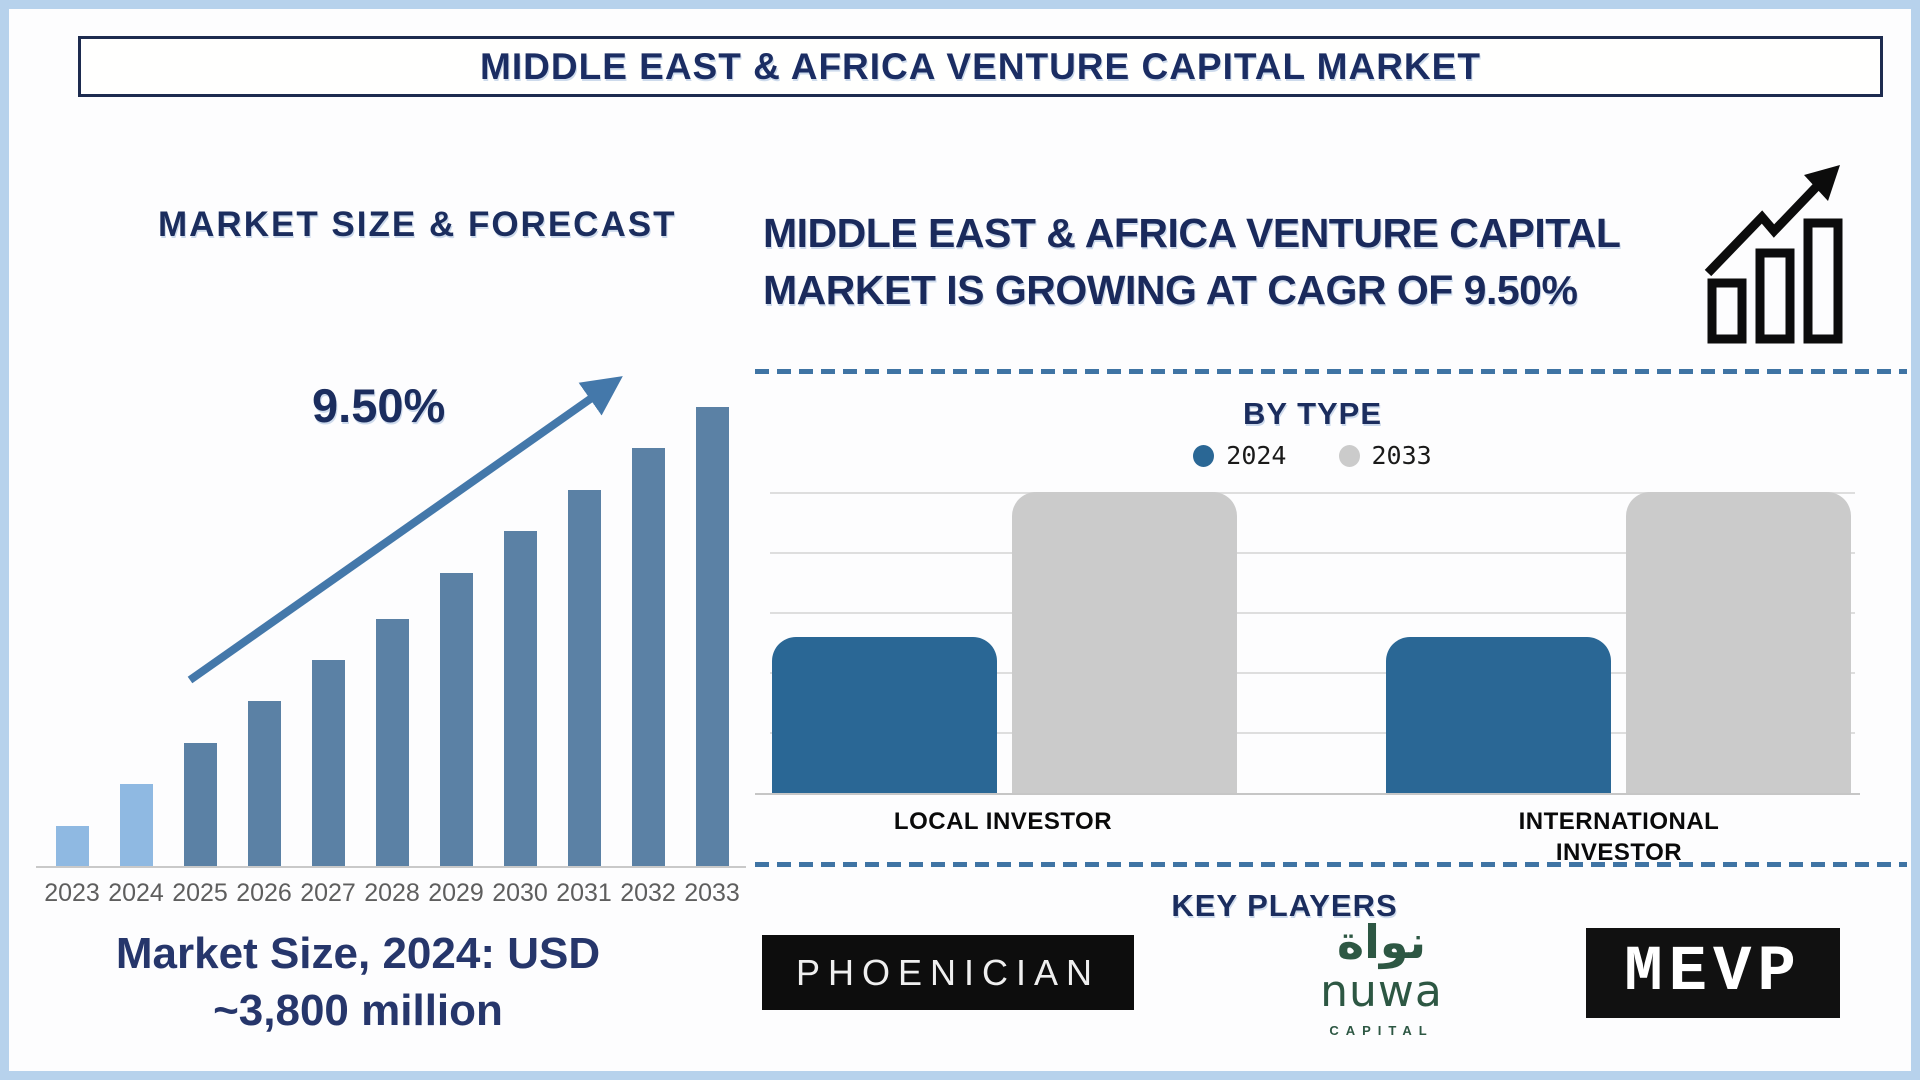 This screenshot has height=1080, width=1920. Describe the element at coordinates (136, 825) in the screenshot. I see `forecast-bar-2024` at that location.